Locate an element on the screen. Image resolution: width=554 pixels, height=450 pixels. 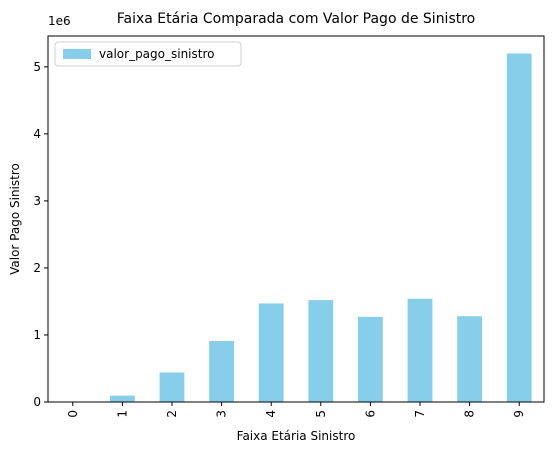
legend: valor_pago_sinistro is located at coordinates (148, 54).